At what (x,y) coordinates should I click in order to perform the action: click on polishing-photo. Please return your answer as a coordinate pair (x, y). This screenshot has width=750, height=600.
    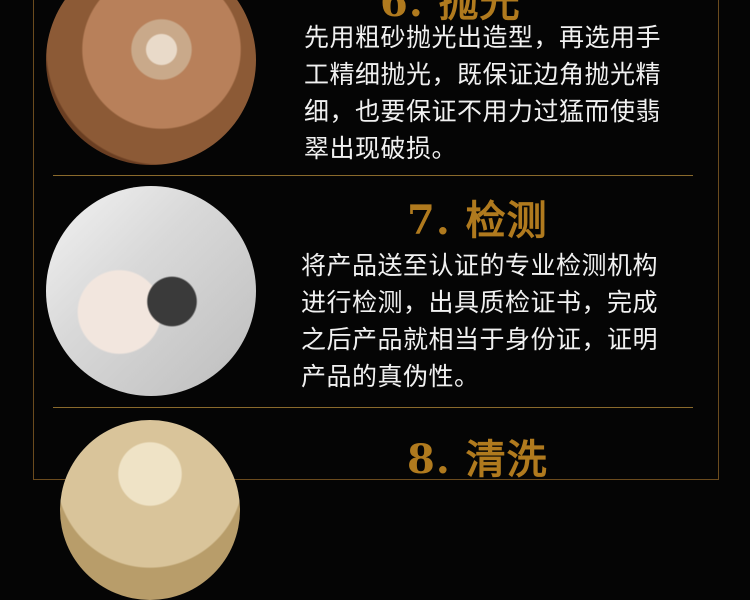
    Looking at the image, I should click on (151, 82).